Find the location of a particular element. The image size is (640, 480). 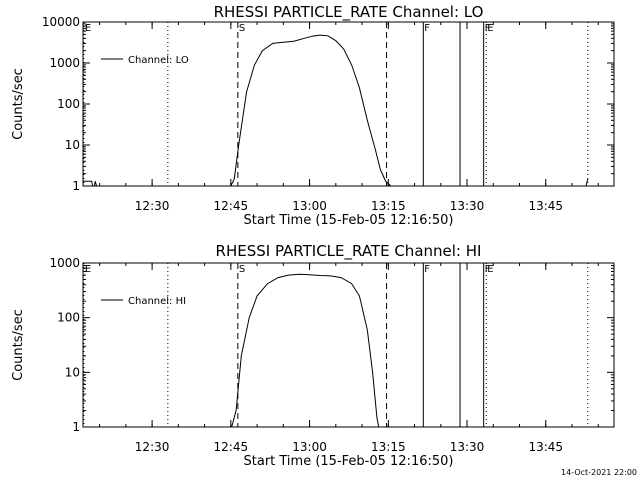

series-line is located at coordinates (305, 350).